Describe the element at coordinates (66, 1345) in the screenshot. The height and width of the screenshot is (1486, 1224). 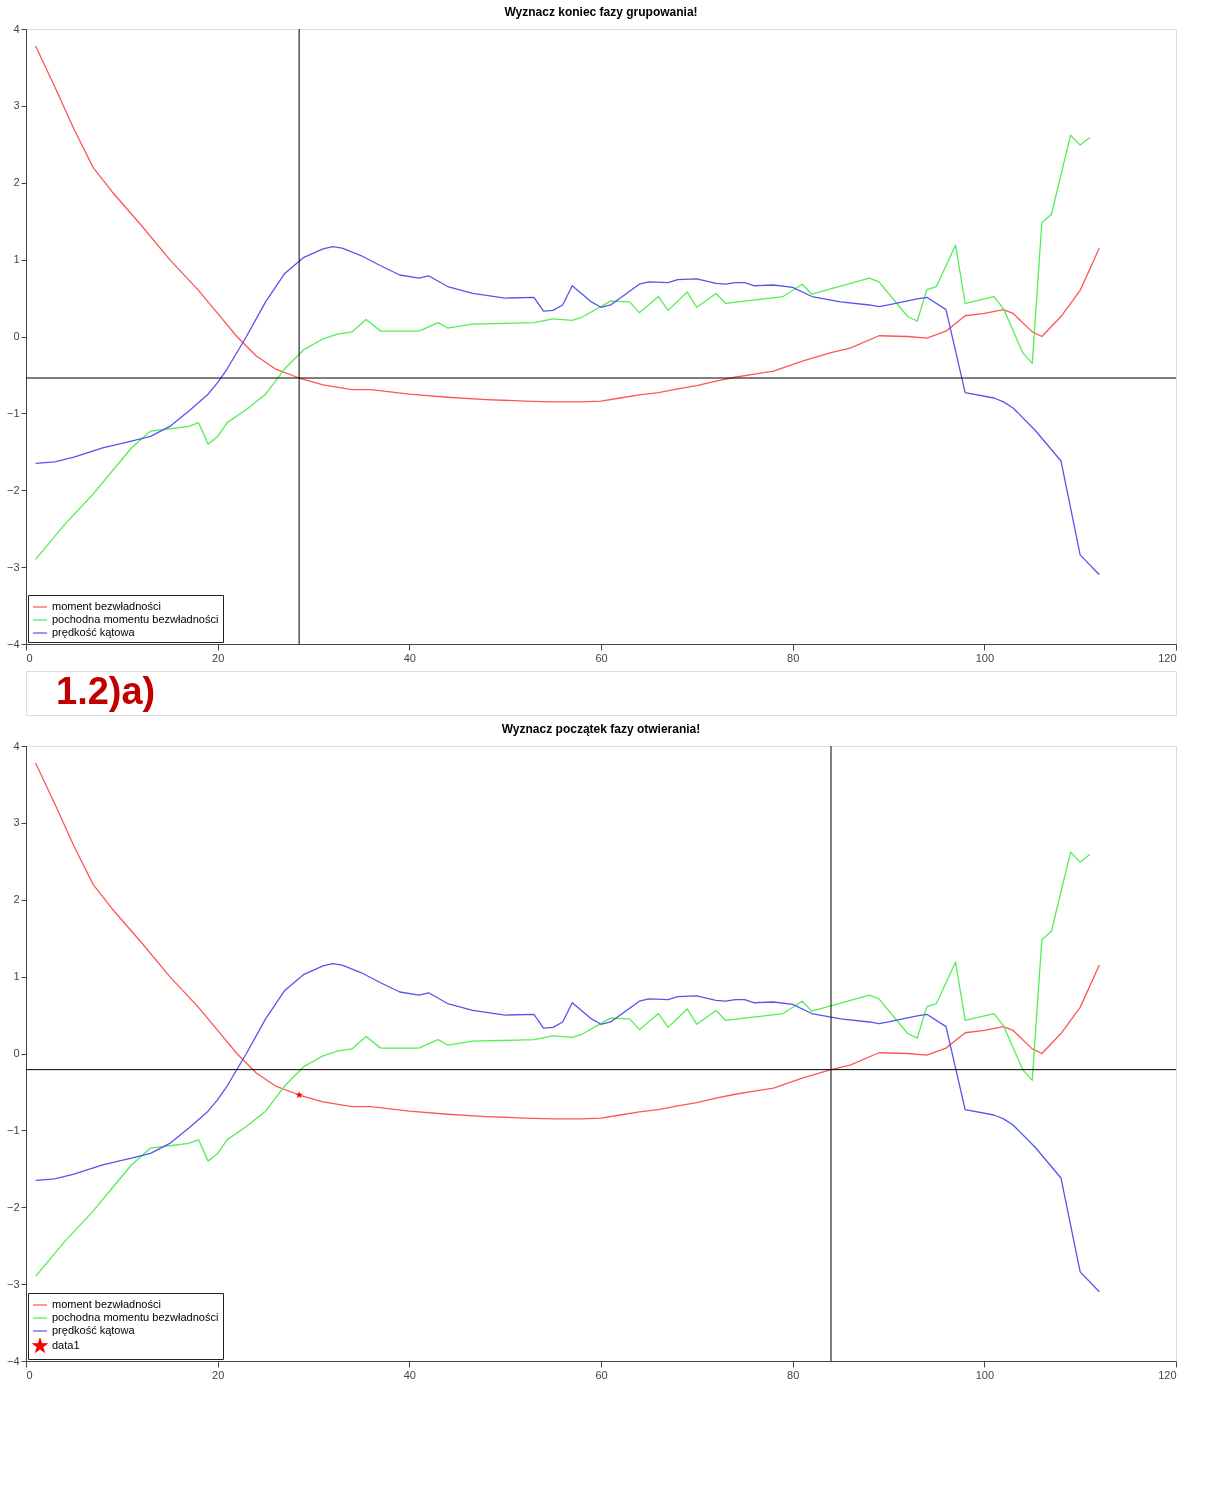
I see `legend-label: data1` at that location.